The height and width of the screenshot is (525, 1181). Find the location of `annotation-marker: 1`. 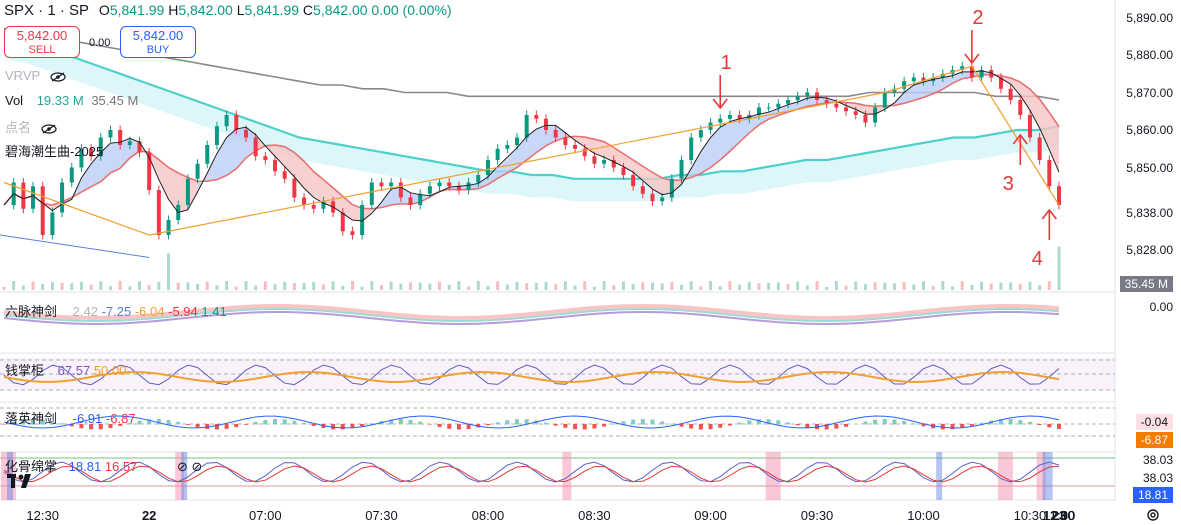

annotation-marker: 1 is located at coordinates (722, 81).